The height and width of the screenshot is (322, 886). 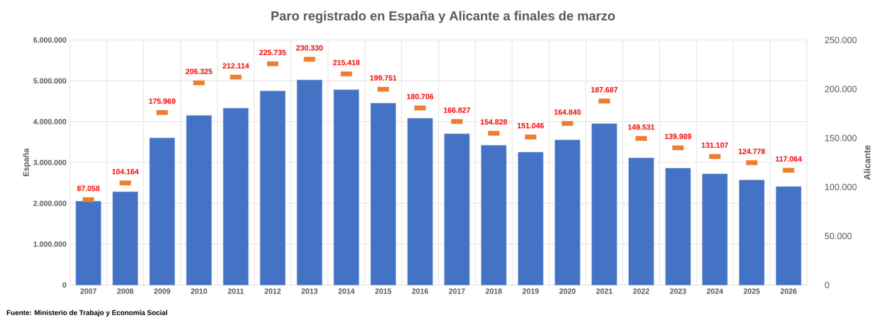 I want to click on chart-title: Paro registrado en España y Alicante a finales de marzo, so click(x=443, y=17).